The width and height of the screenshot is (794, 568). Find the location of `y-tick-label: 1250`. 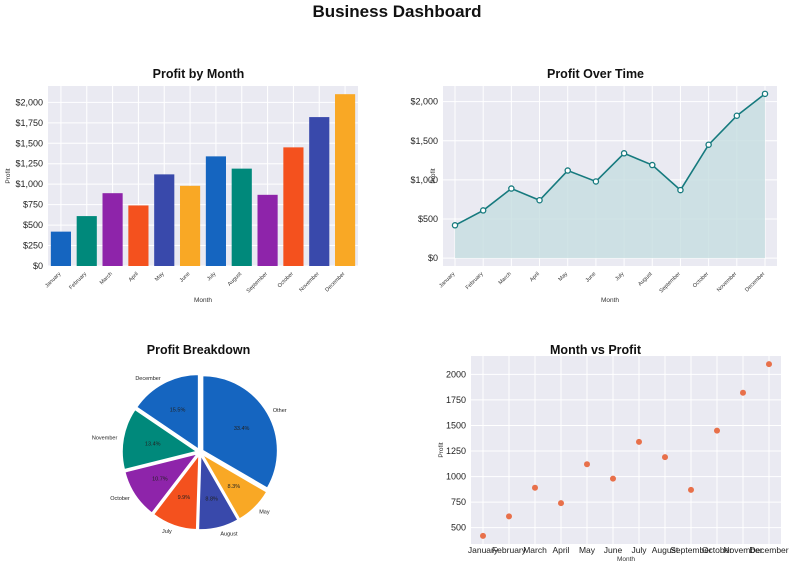

y-tick-label: 1250 is located at coordinates (456, 451).